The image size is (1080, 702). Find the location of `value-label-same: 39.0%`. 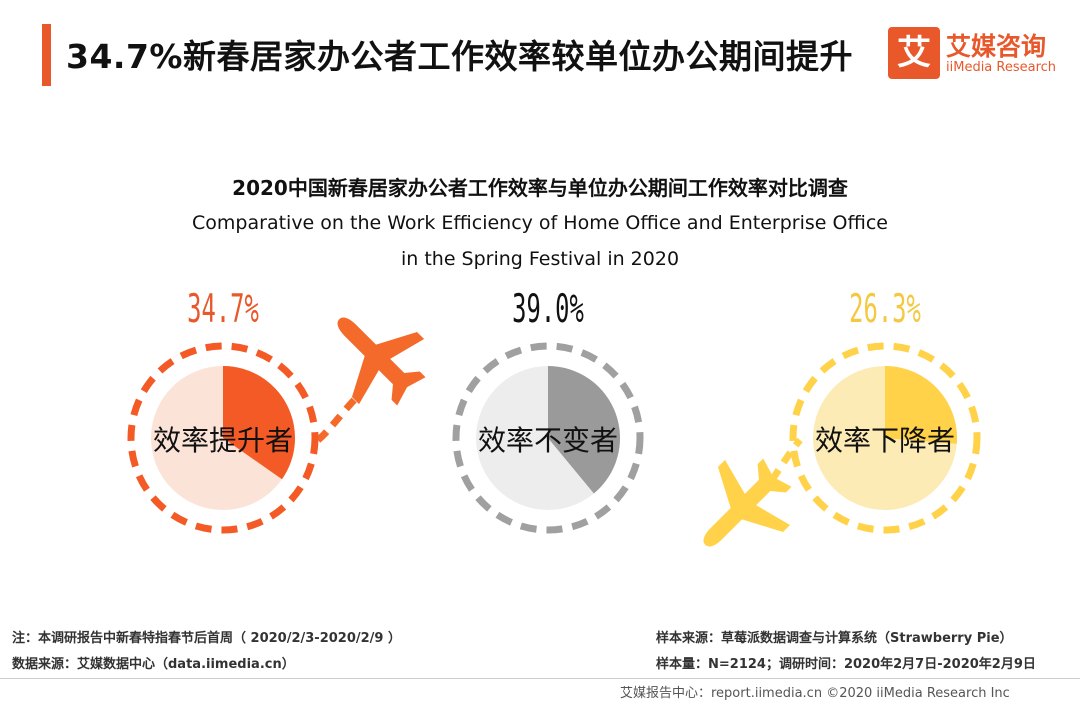

value-label-same: 39.0% is located at coordinates (548, 309).